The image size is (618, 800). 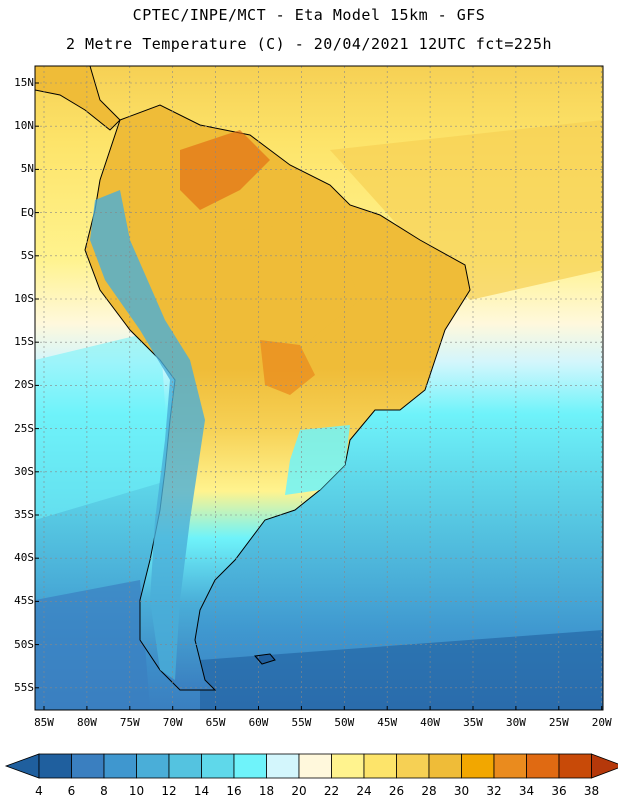 What do you see at coordinates (255, 280) in the screenshot?
I see `amazon-warm-zone` at bounding box center [255, 280].